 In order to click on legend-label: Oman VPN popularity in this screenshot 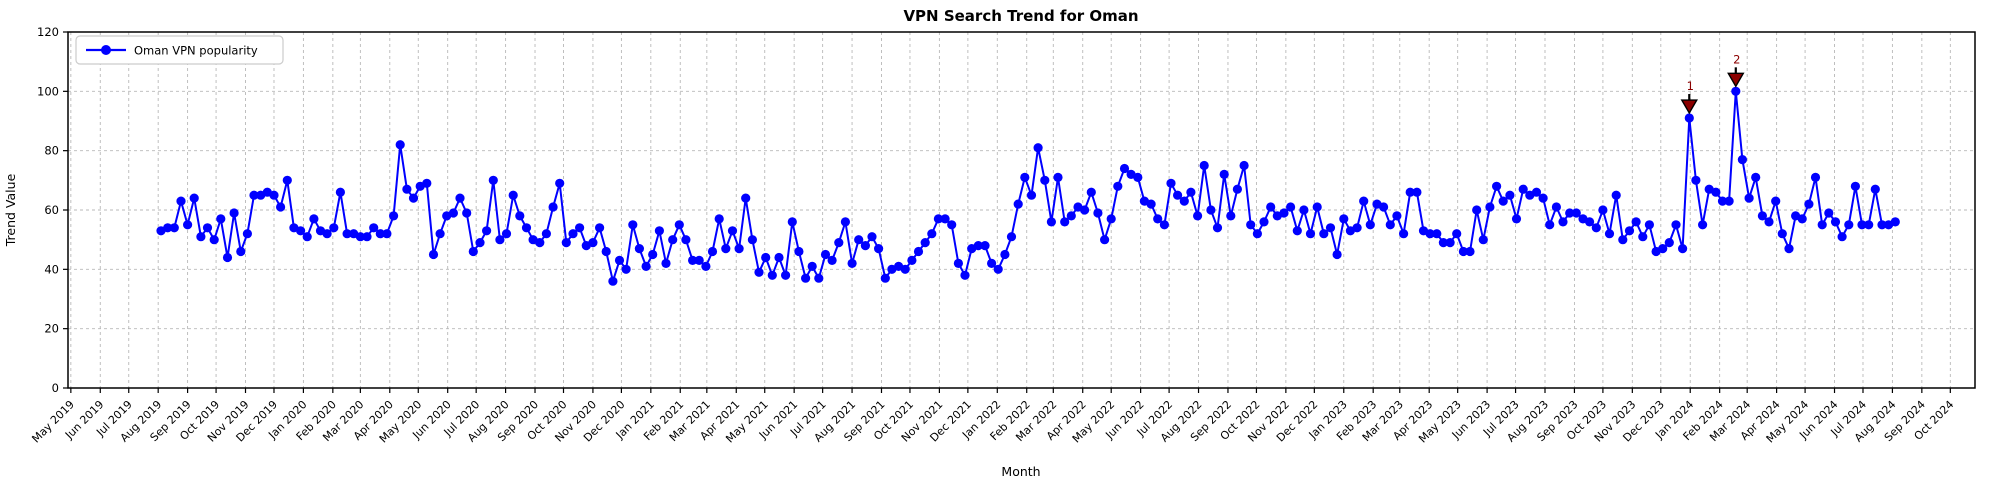, I will do `click(196, 51)`.